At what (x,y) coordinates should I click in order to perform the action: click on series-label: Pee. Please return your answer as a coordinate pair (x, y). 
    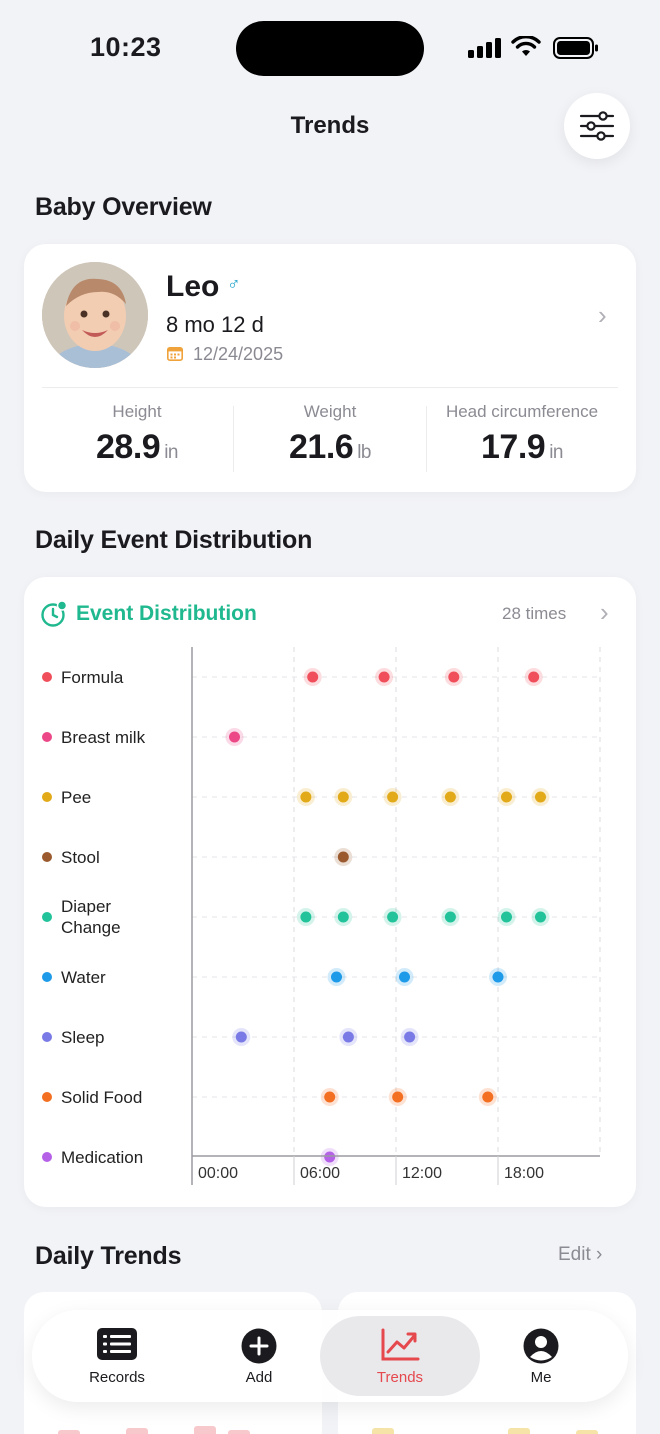
    Looking at the image, I should click on (76, 797).